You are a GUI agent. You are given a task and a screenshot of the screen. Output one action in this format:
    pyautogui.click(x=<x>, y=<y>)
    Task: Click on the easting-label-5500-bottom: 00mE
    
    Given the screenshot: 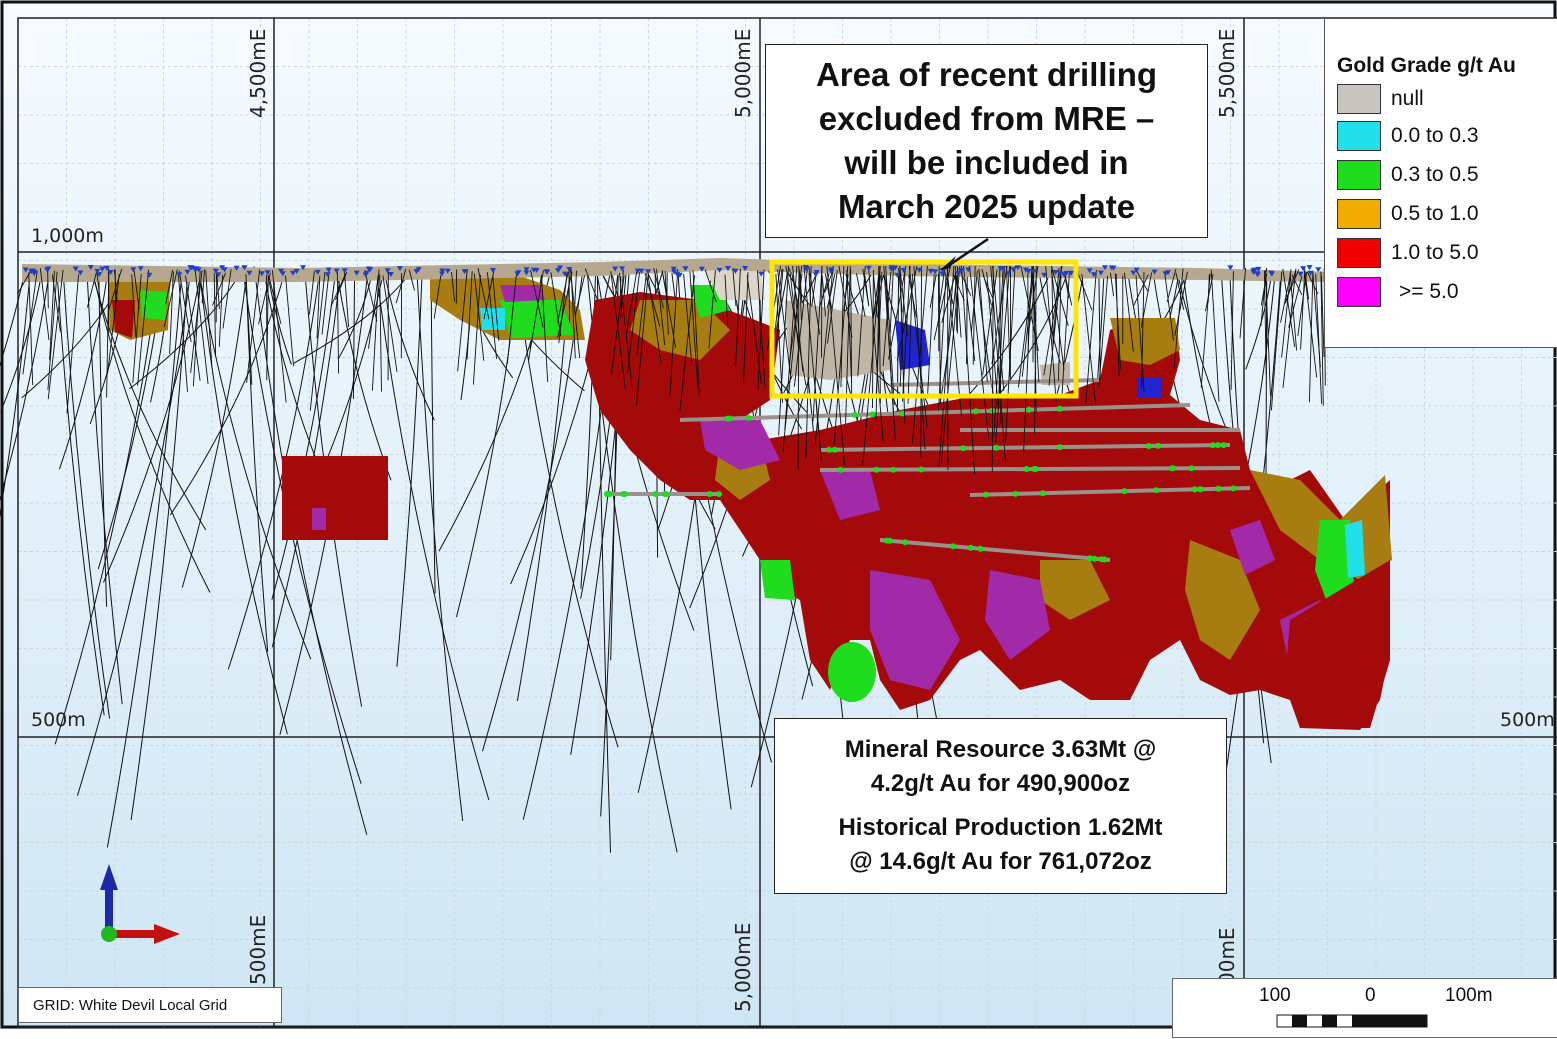 What is the action you would take?
    pyautogui.click(x=1227, y=956)
    